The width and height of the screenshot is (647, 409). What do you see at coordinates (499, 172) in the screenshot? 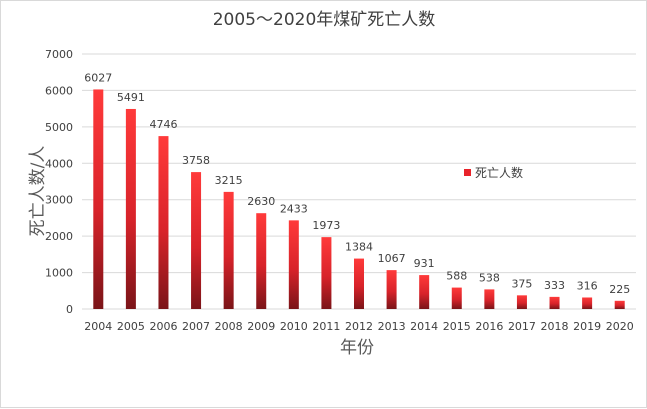
I see `legend-label: 死亡人数` at bounding box center [499, 172].